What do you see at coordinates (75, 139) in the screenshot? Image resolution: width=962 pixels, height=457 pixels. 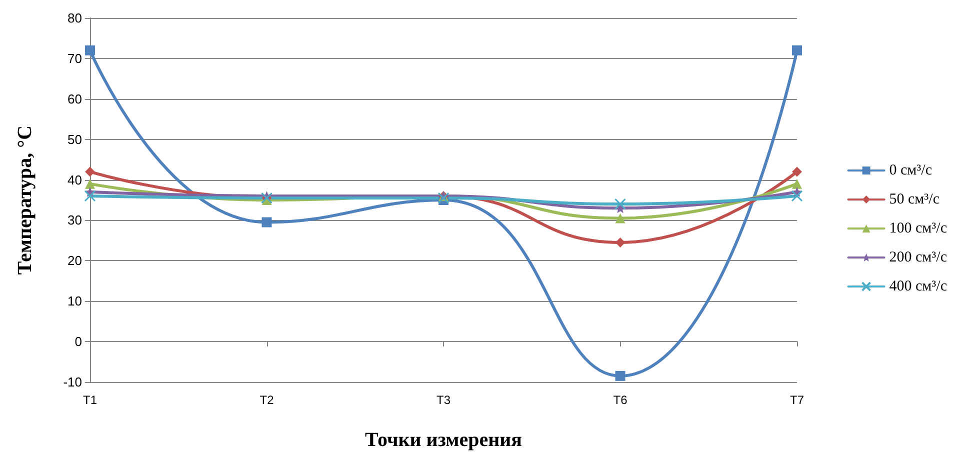 I see `y-tick-label: 50` at bounding box center [75, 139].